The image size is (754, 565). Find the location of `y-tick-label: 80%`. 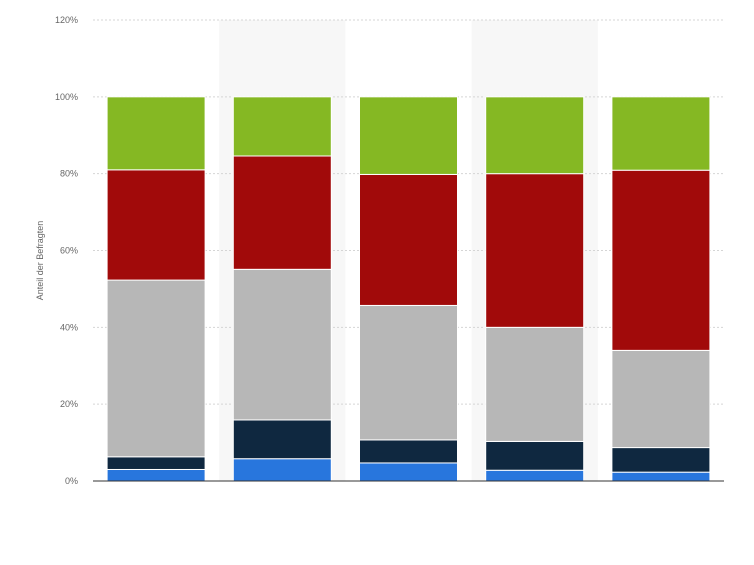

y-tick-label: 80% is located at coordinates (69, 174).